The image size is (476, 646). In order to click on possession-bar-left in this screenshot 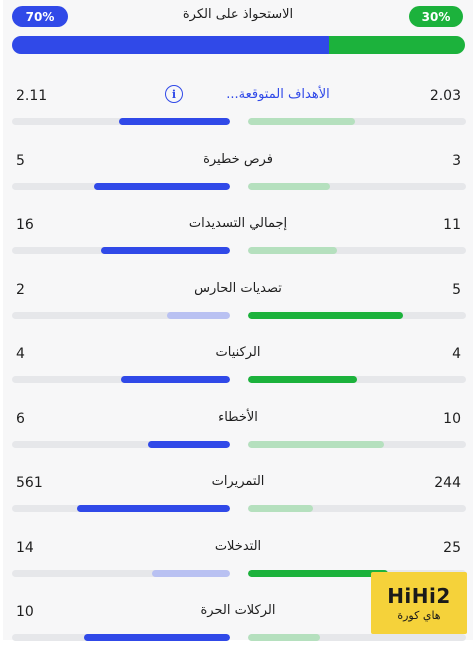, I will do `click(171, 45)`.